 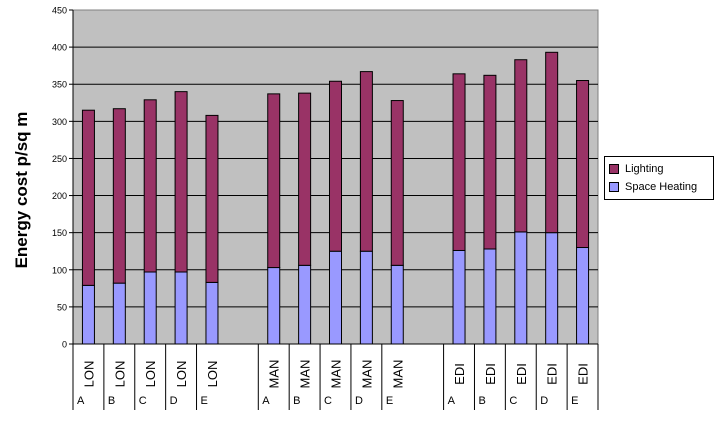 I want to click on y-tick-label: 450, so click(x=59, y=11).